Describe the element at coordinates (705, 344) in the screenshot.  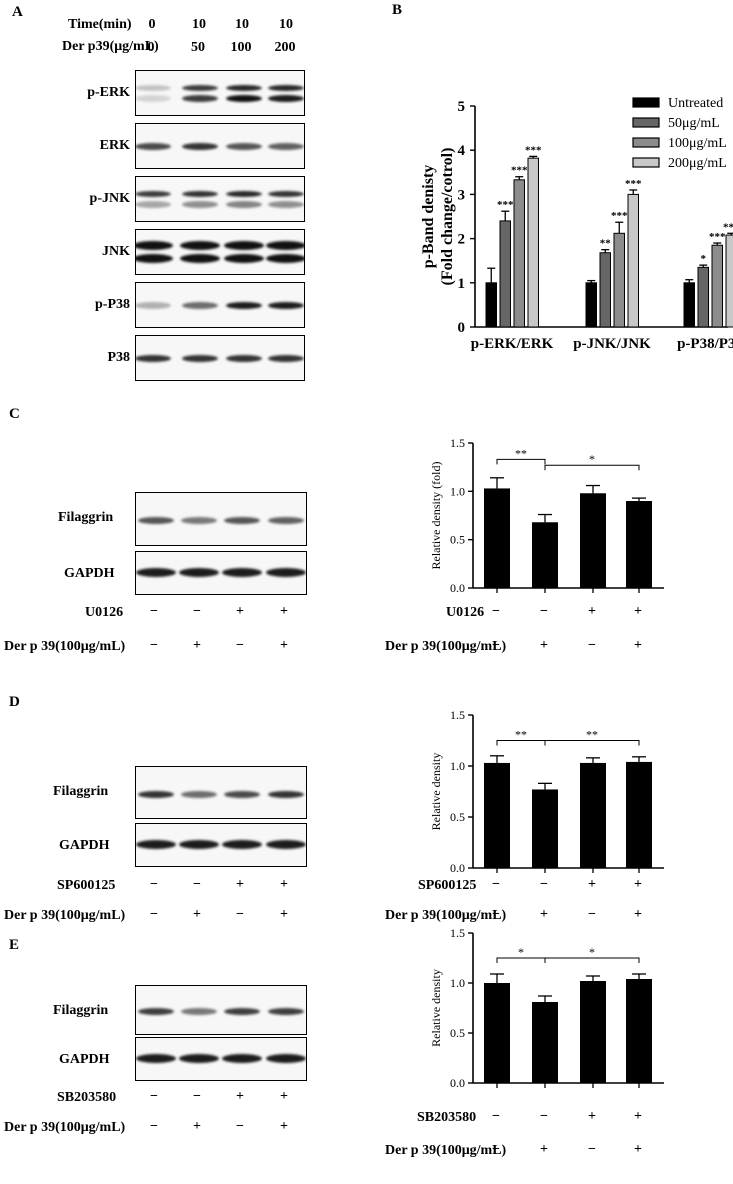
I see `category-label: p-P38/P38` at that location.